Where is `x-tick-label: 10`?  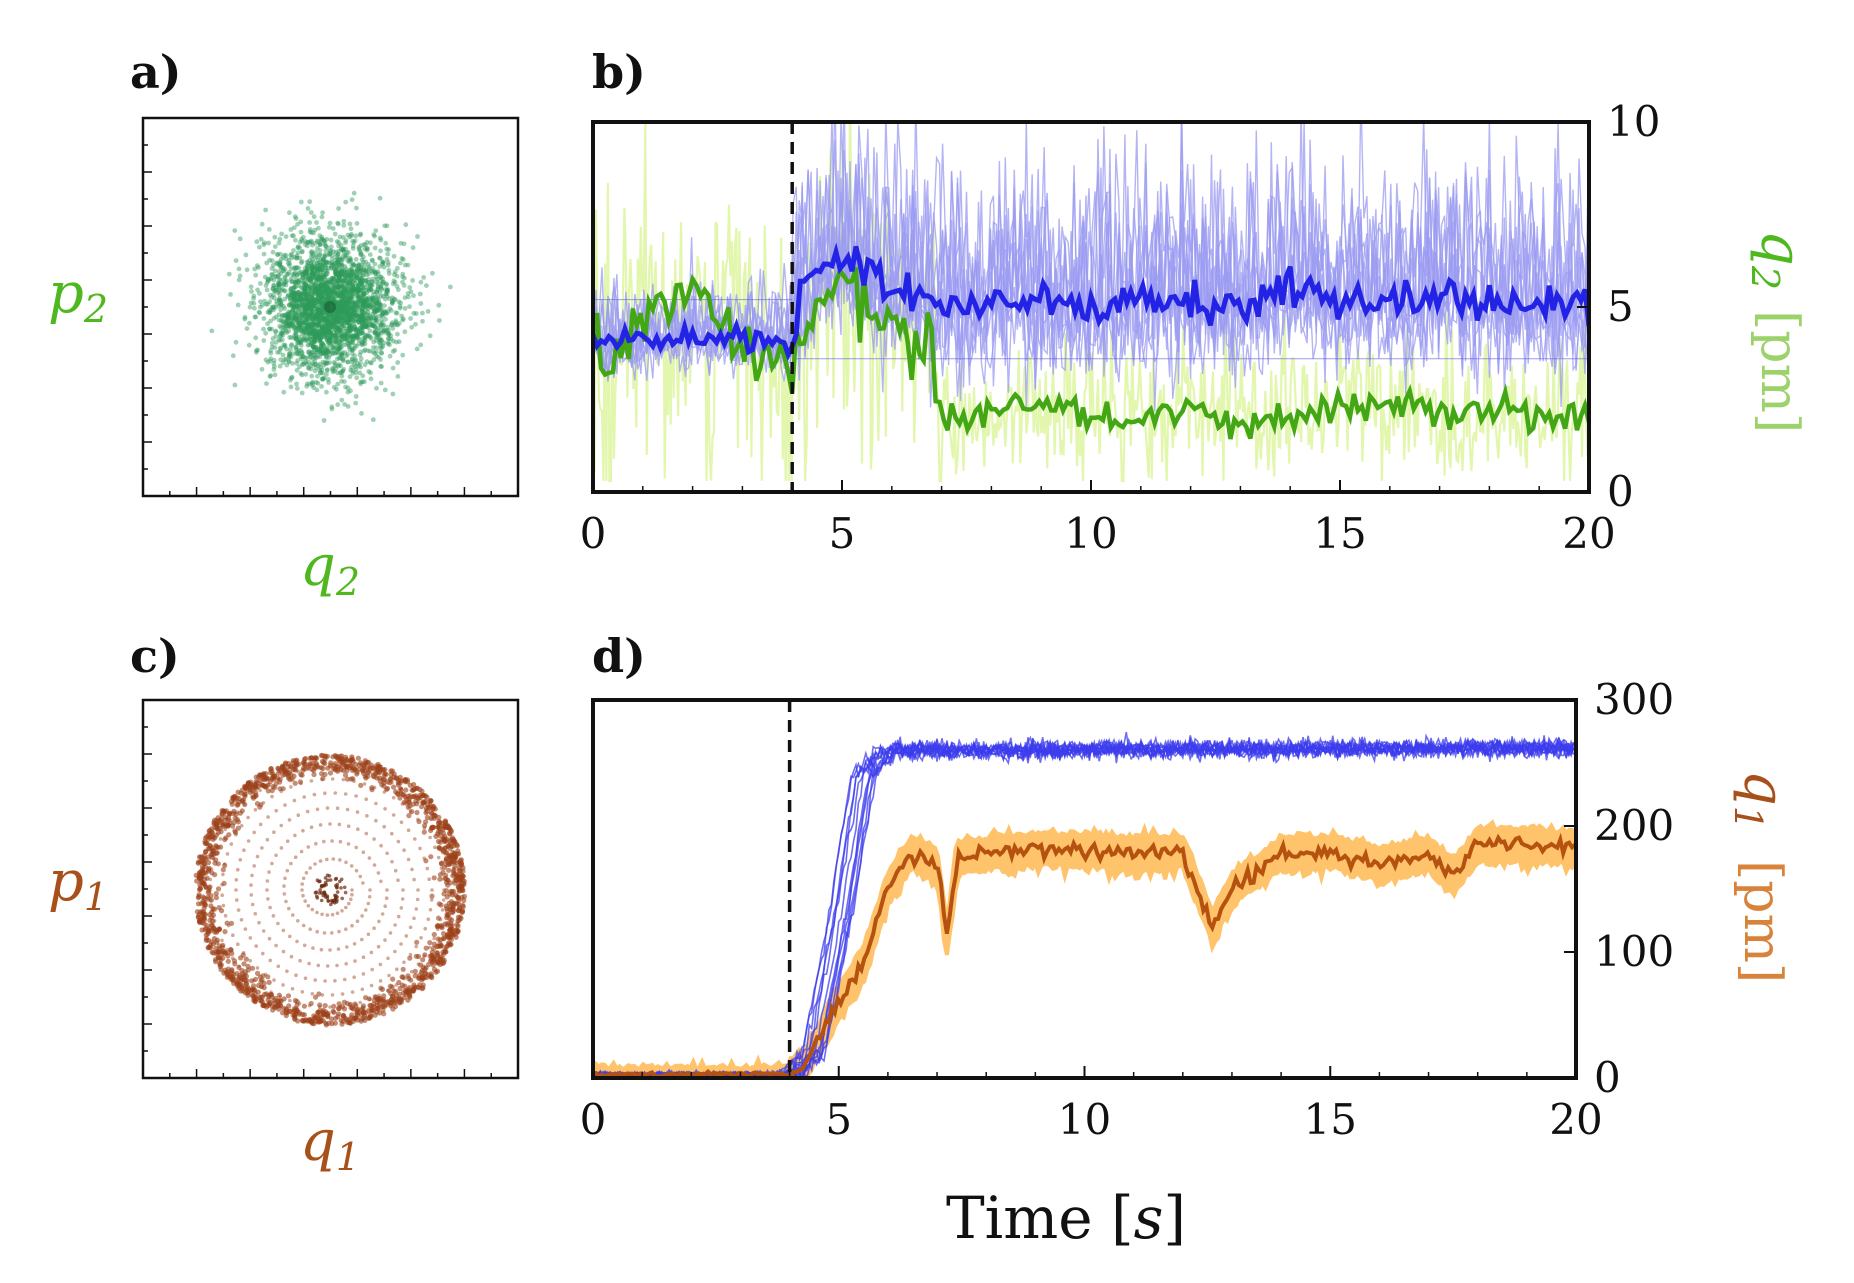 x-tick-label: 10 is located at coordinates (1090, 533).